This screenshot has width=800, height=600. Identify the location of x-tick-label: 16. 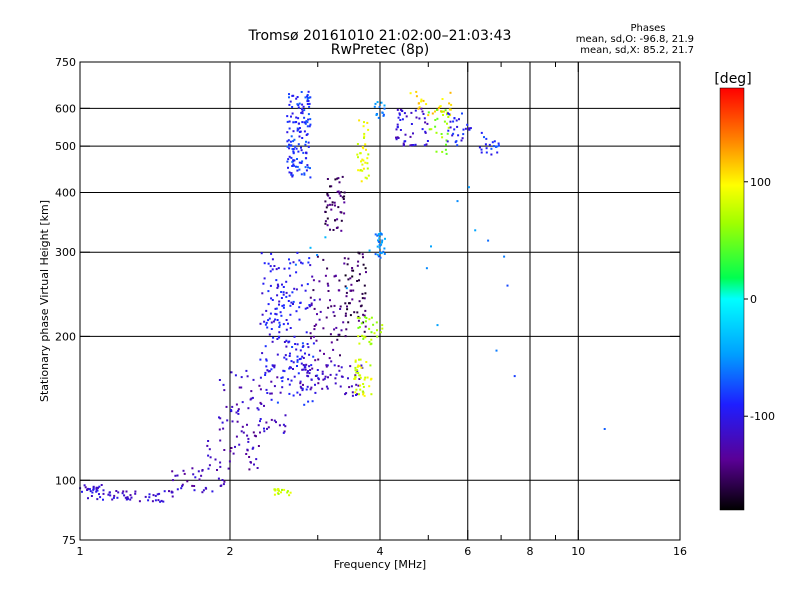
(680, 551).